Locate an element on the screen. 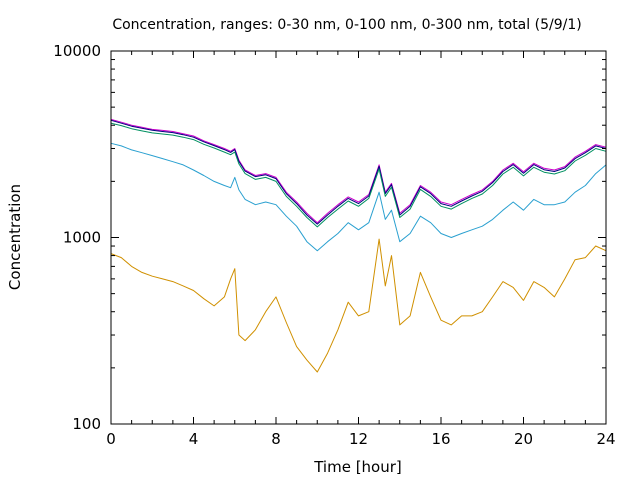  y-axis-label: Concentration is located at coordinates (15, 237).